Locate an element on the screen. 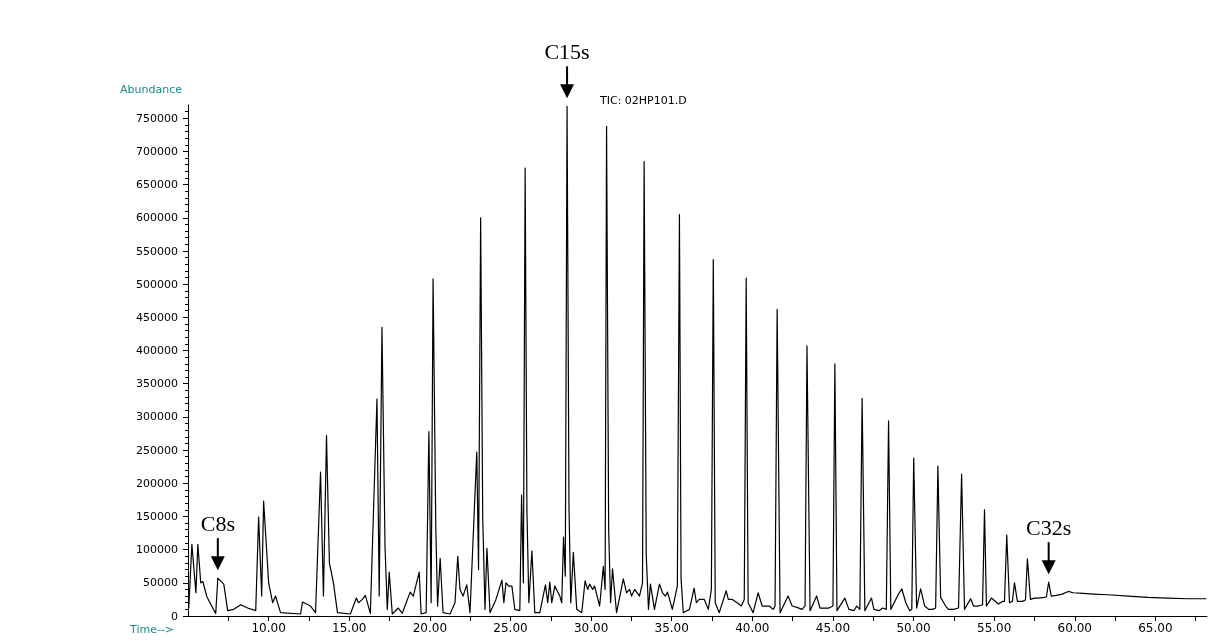 The image size is (1211, 644). y-tick-label: 550000 is located at coordinates (157, 251).